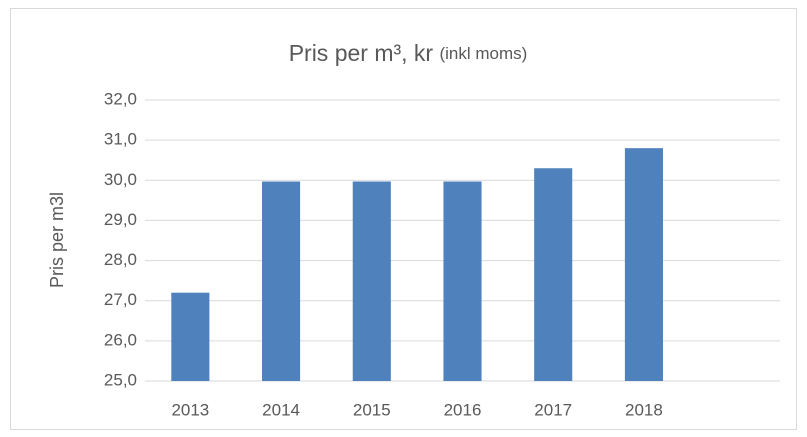 The width and height of the screenshot is (807, 437). I want to click on y-axis-label: Pris per m3l, so click(57, 240).